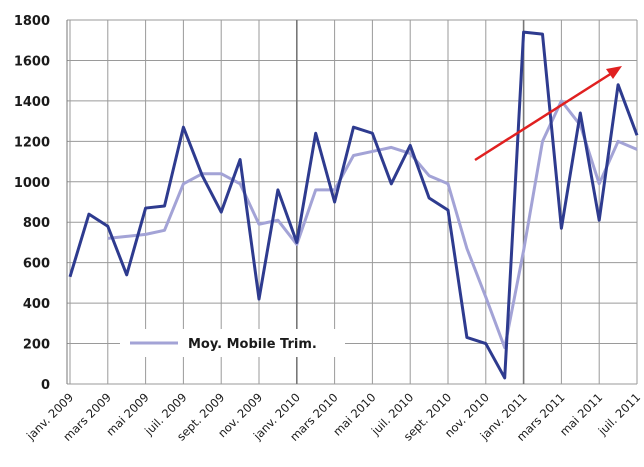 The image size is (644, 467). What do you see at coordinates (614, 72) in the screenshot?
I see `trend-arrow-head` at bounding box center [614, 72].